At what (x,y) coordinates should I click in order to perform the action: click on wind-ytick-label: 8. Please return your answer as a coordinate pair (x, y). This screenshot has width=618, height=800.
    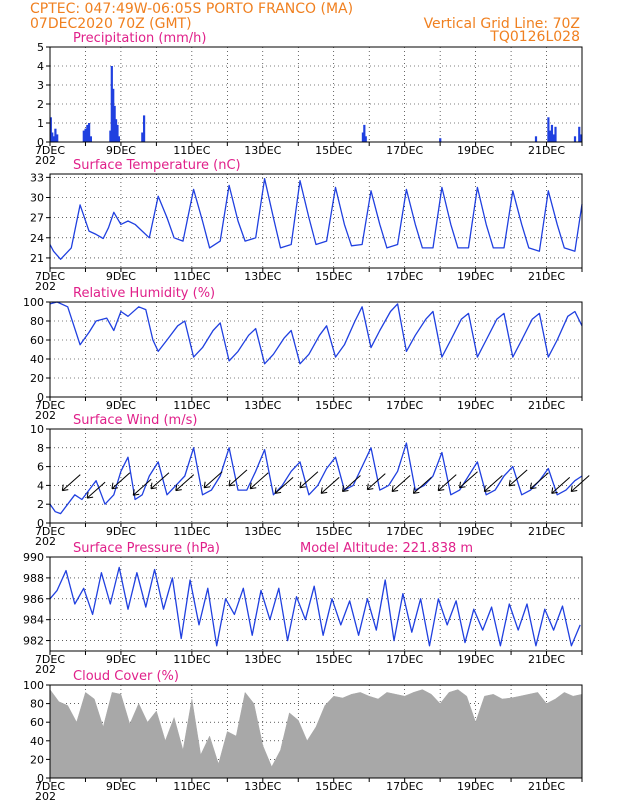
    Looking at the image, I should click on (40, 448).